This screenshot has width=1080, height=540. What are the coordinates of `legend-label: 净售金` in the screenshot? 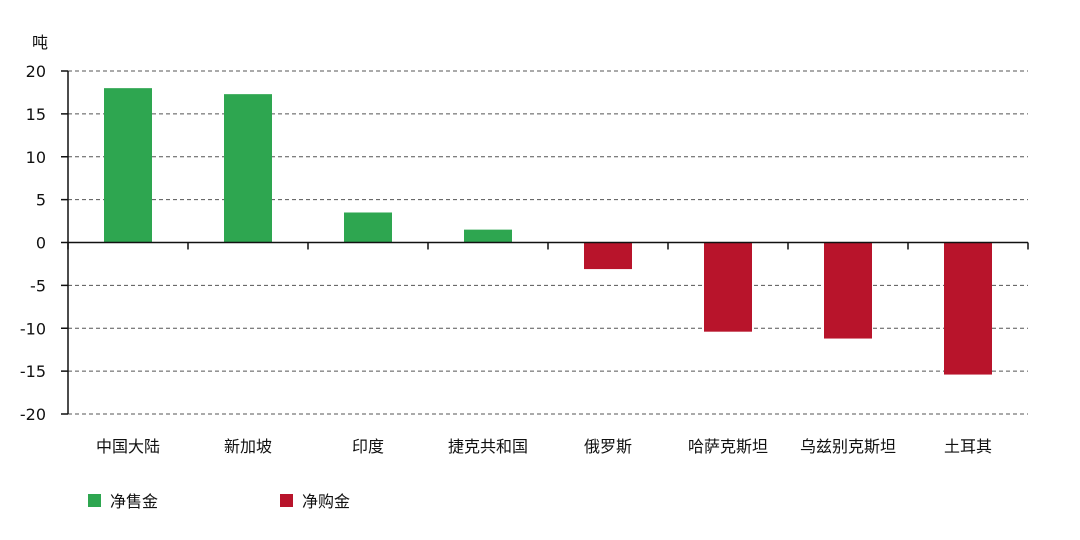 It's located at (134, 501).